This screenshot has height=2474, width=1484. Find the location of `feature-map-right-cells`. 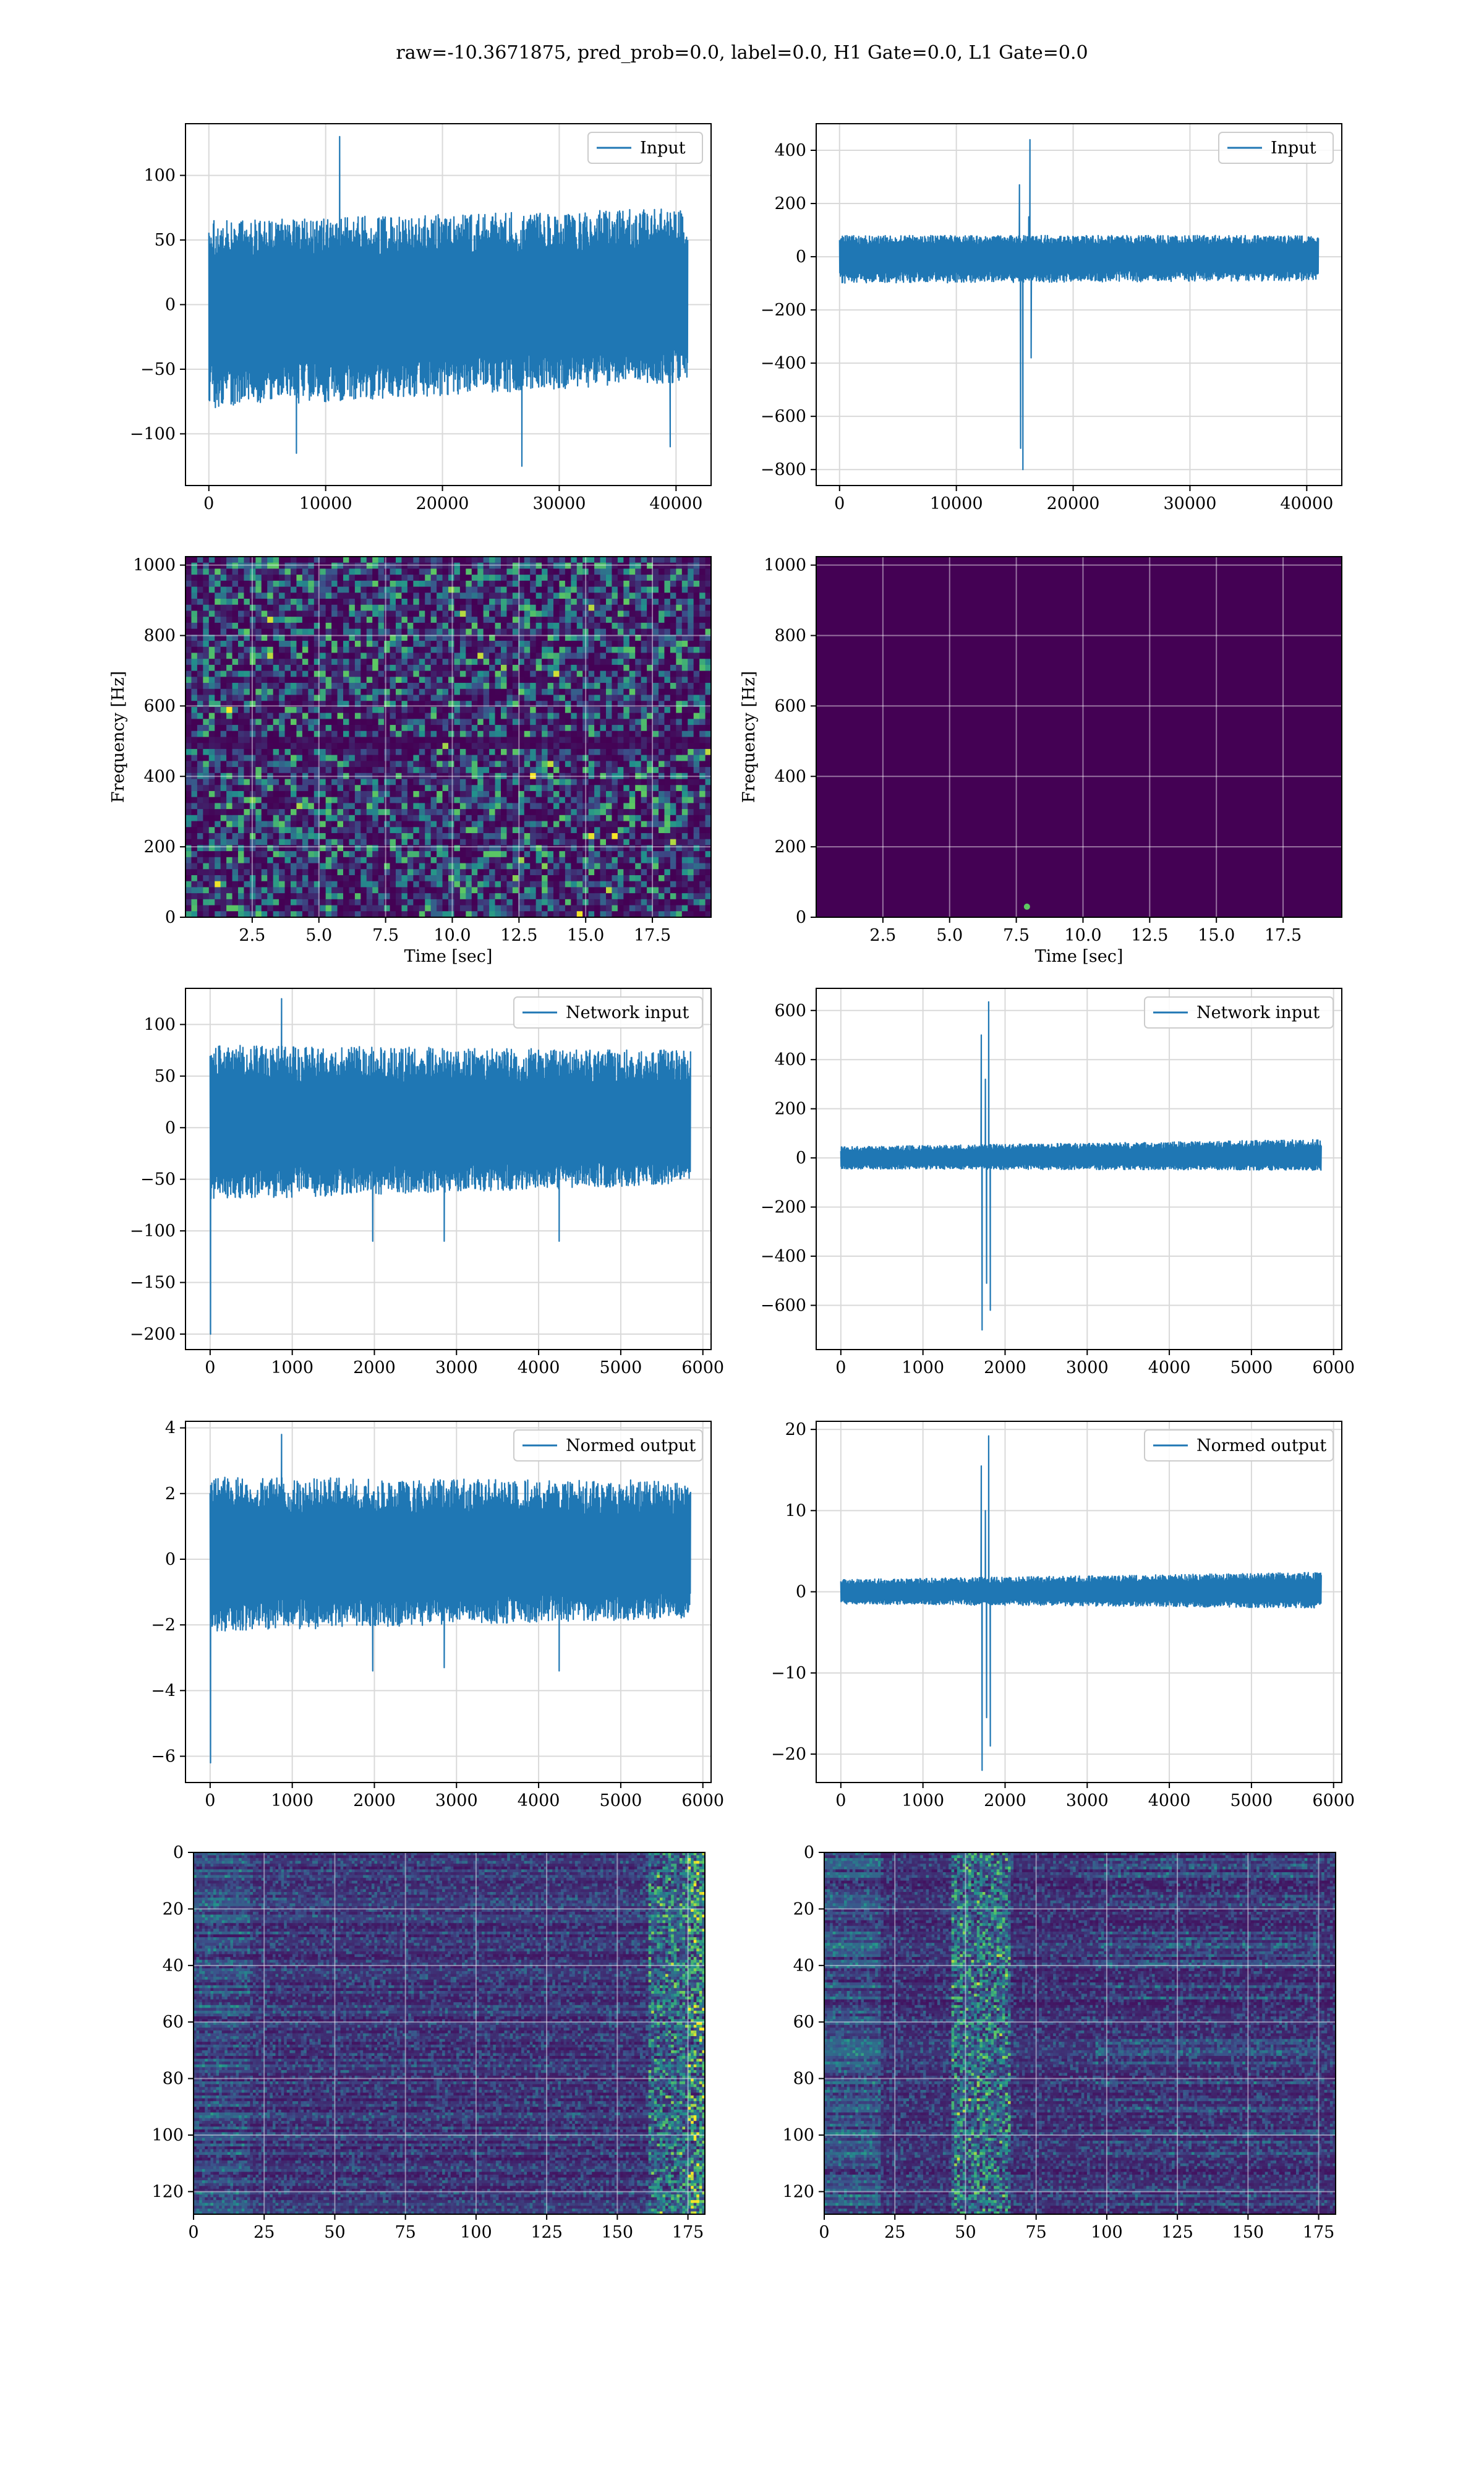

feature-map-right-cells is located at coordinates (1080, 2033).